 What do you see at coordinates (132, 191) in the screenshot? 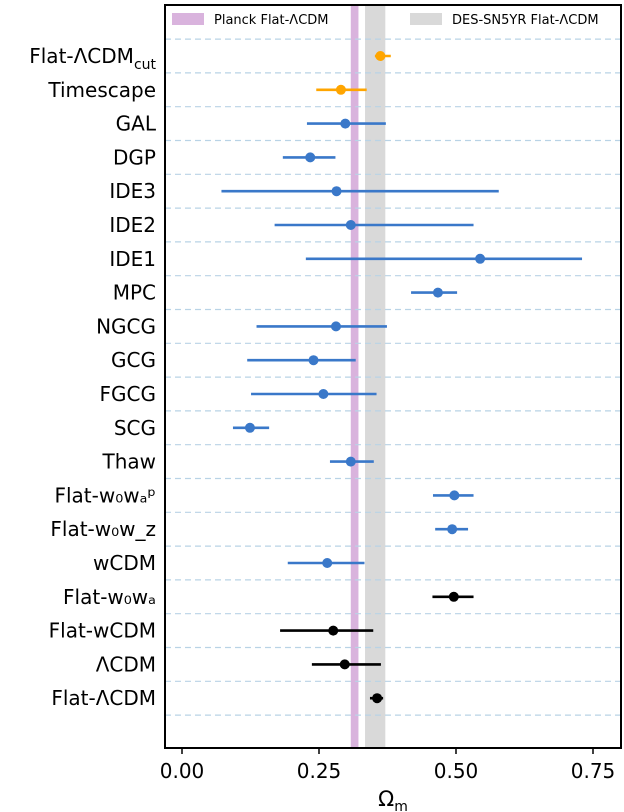
I see `model-label: IDE3` at bounding box center [132, 191].